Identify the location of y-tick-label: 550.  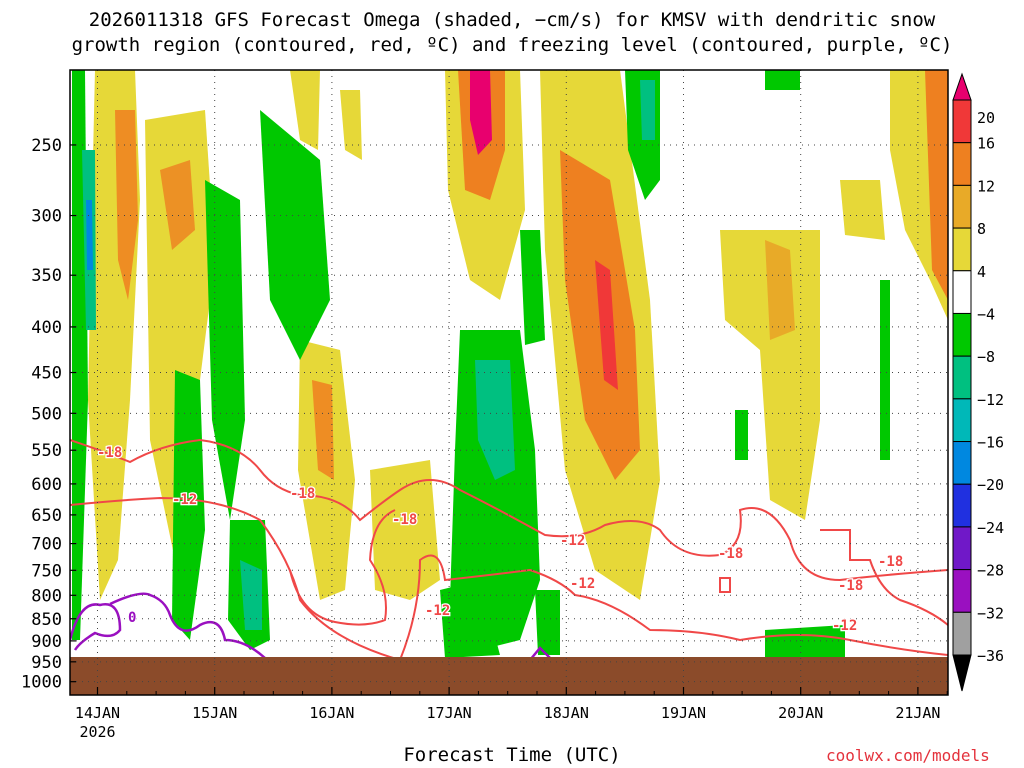
(46, 451).